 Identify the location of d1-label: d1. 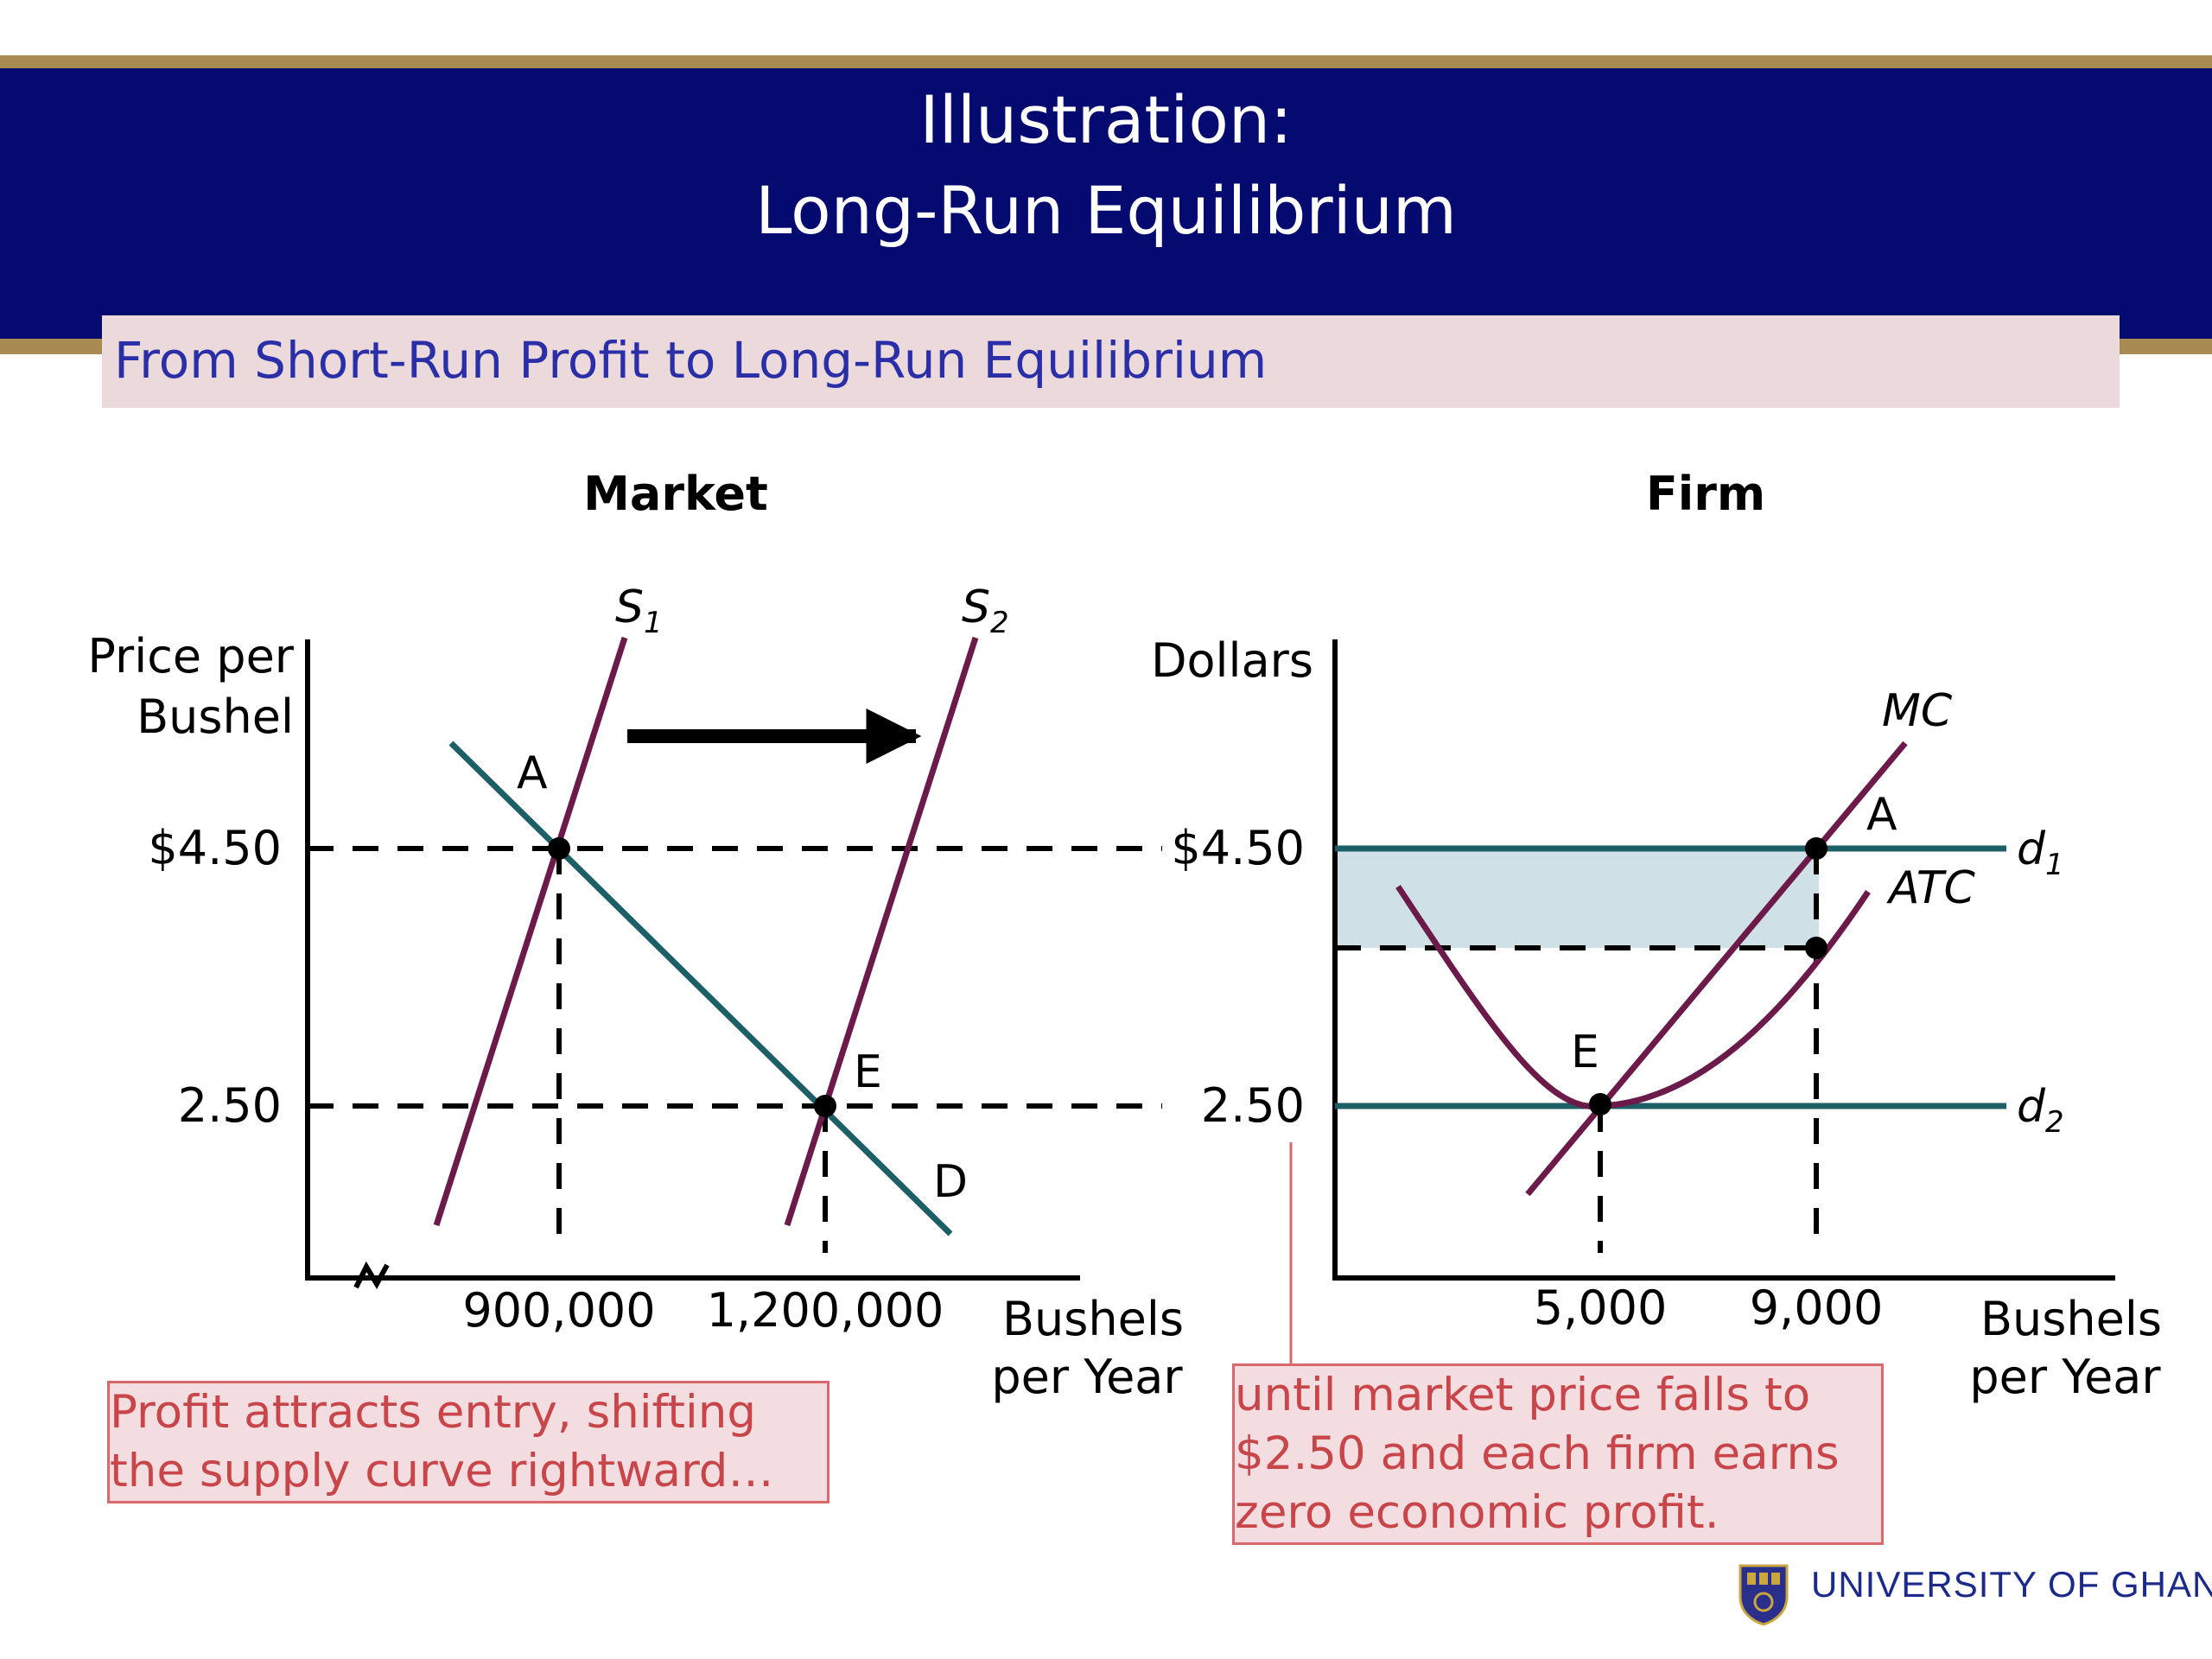
(2040, 852).